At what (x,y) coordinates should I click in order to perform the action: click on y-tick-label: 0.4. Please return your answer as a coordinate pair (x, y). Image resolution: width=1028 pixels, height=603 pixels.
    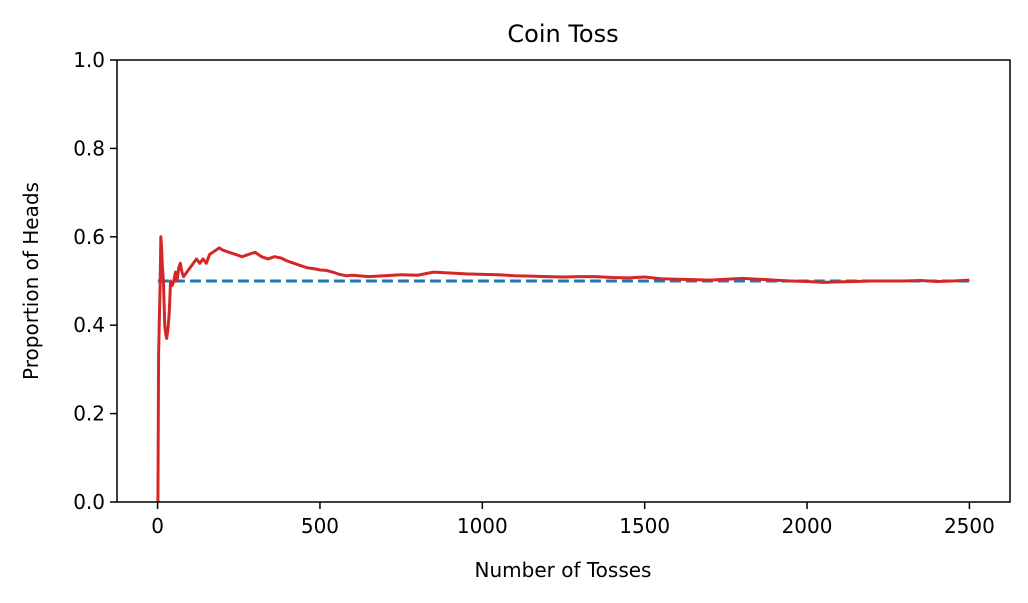
    Looking at the image, I should click on (89, 325).